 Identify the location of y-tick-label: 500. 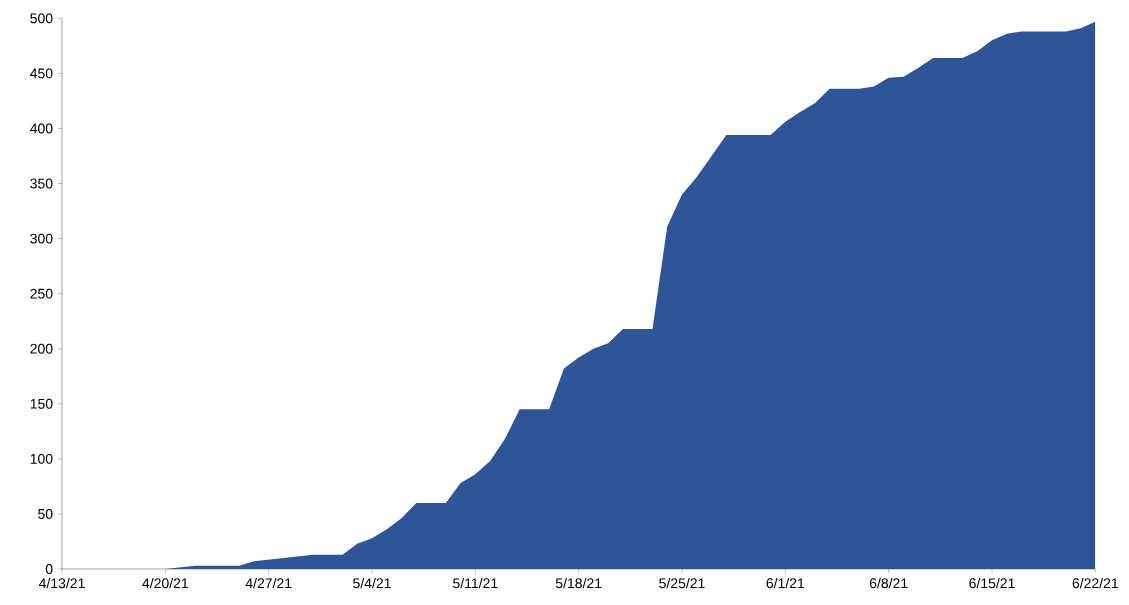
(41, 18).